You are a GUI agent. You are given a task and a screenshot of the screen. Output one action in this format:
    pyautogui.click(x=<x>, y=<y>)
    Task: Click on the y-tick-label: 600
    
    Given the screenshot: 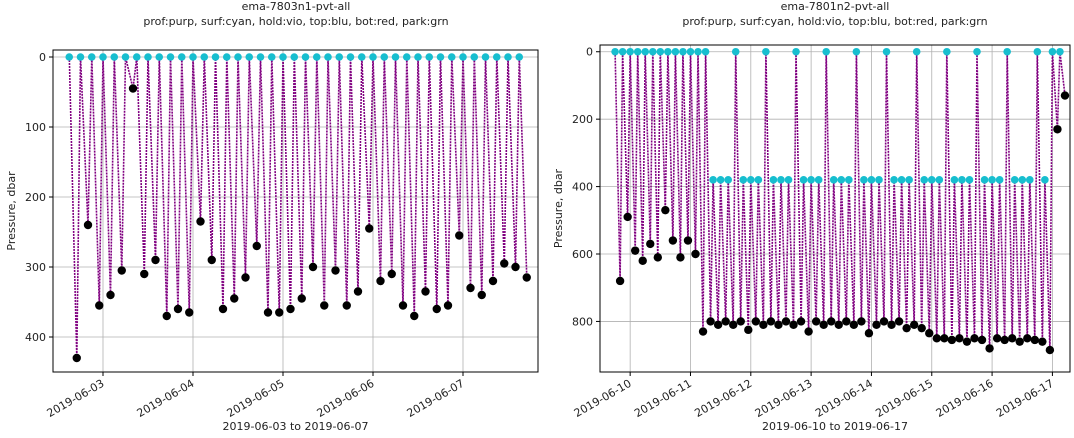 What is the action you would take?
    pyautogui.click(x=582, y=254)
    